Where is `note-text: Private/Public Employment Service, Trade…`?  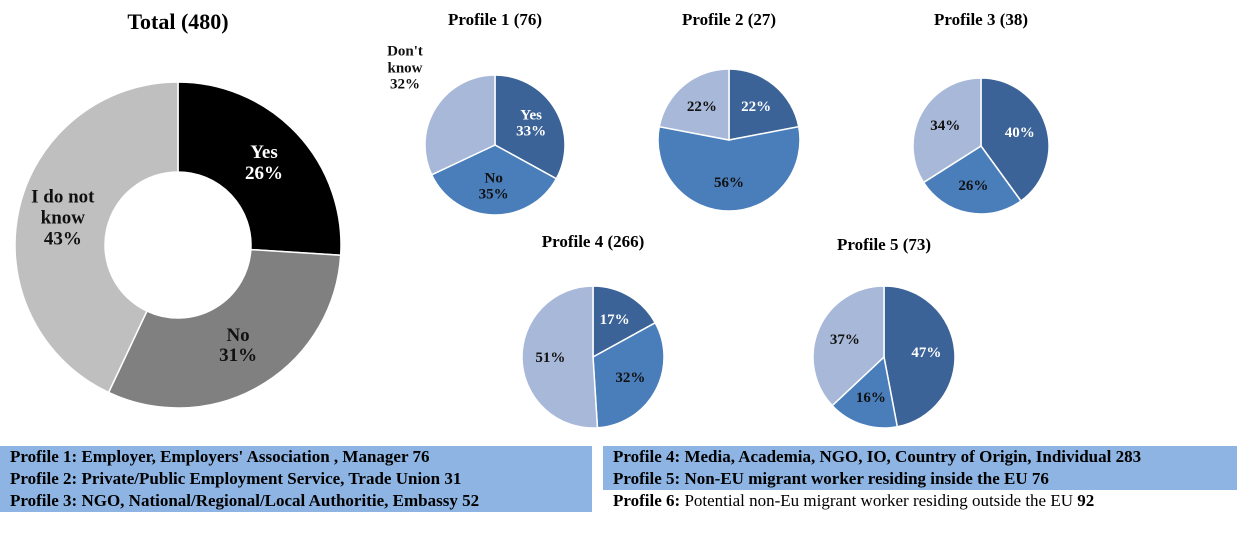
note-text: Private/Public Employment Service, Trade… is located at coordinates (261, 478).